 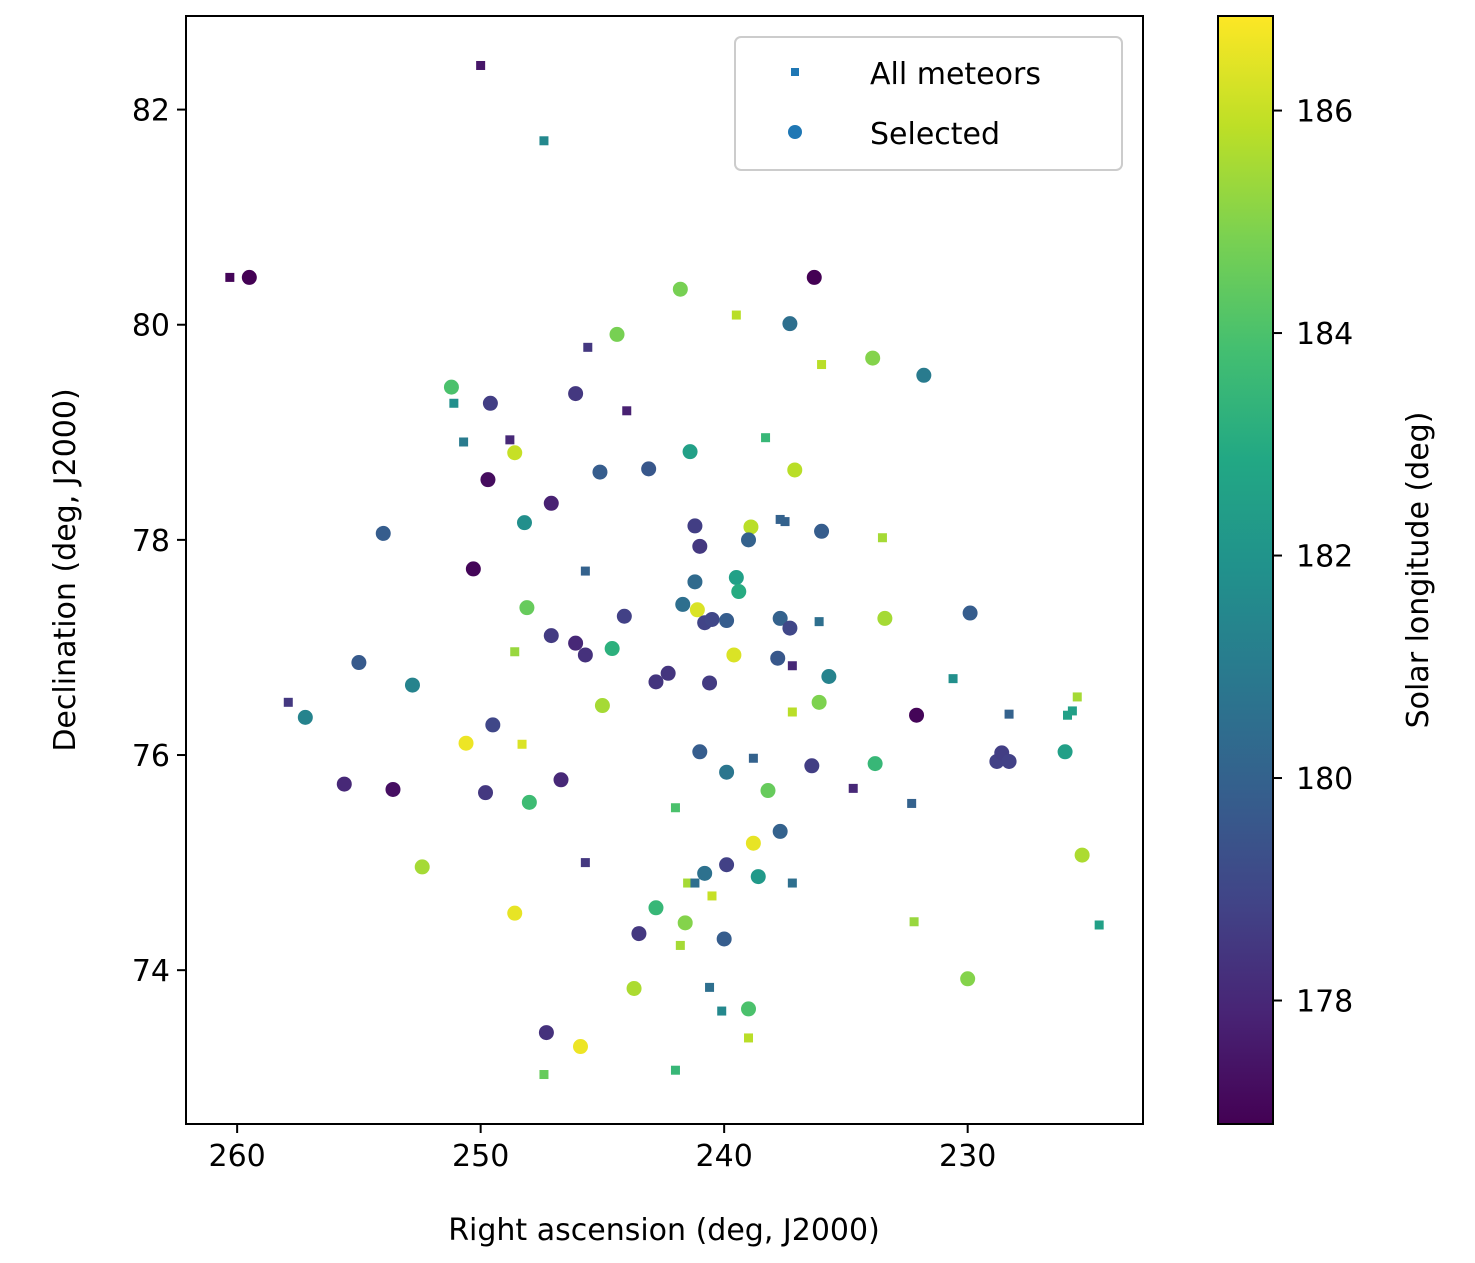 What do you see at coordinates (795, 72) in the screenshot?
I see `legend-square-marker` at bounding box center [795, 72].